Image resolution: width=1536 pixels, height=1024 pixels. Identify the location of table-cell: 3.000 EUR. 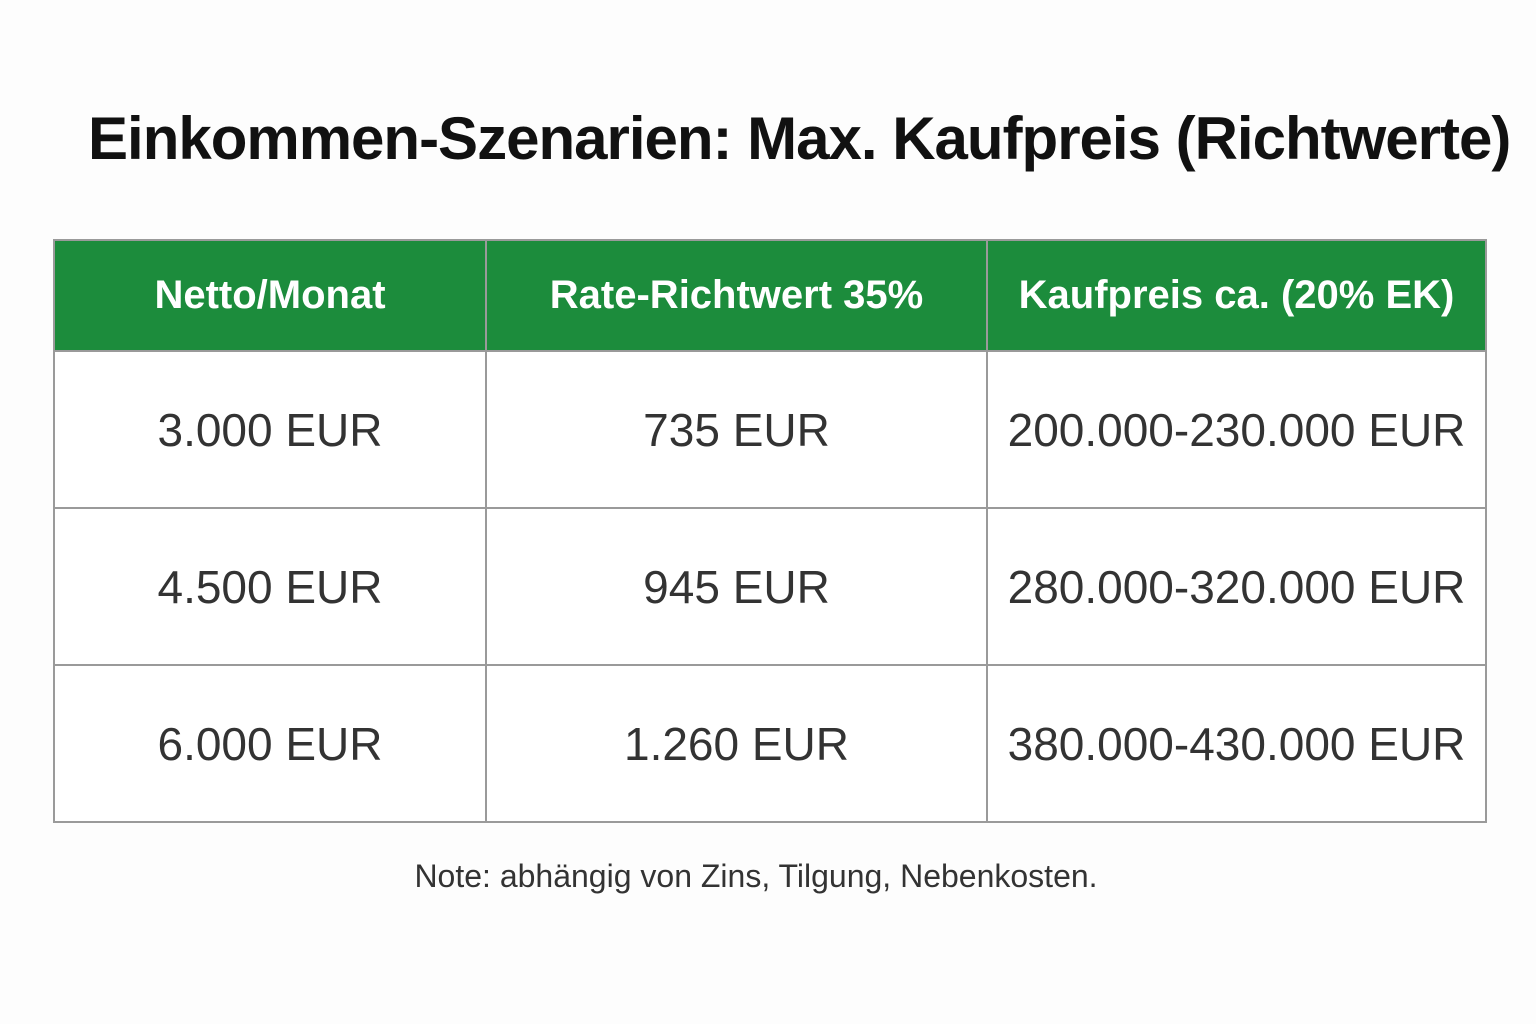
(270, 429).